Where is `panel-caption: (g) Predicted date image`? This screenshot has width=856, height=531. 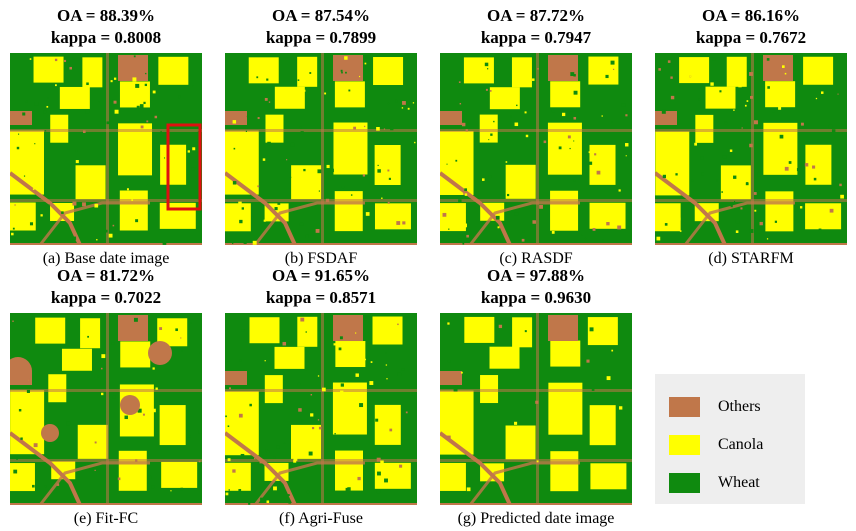
panel-caption: (g) Predicted date image is located at coordinates (536, 518).